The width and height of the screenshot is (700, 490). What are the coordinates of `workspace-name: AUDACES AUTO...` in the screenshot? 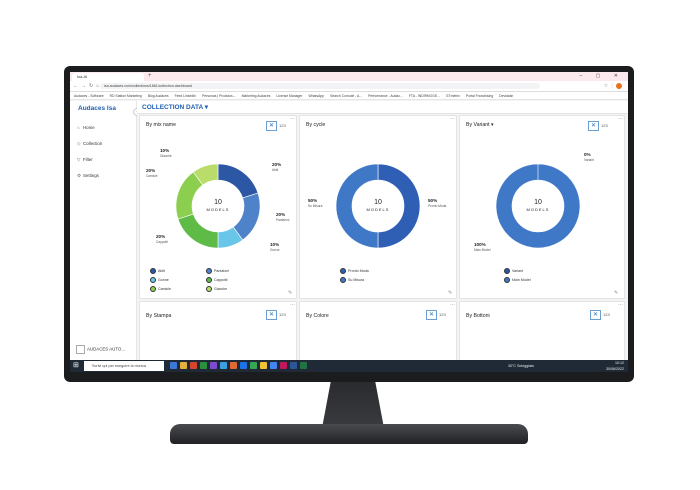 It's located at (106, 349).